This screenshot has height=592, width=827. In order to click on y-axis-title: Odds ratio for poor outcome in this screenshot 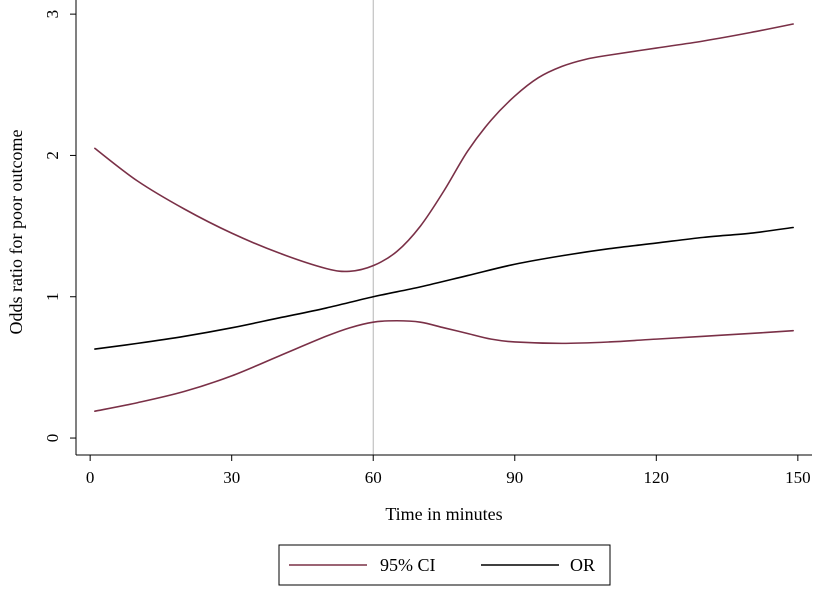, I will do `click(16, 232)`.